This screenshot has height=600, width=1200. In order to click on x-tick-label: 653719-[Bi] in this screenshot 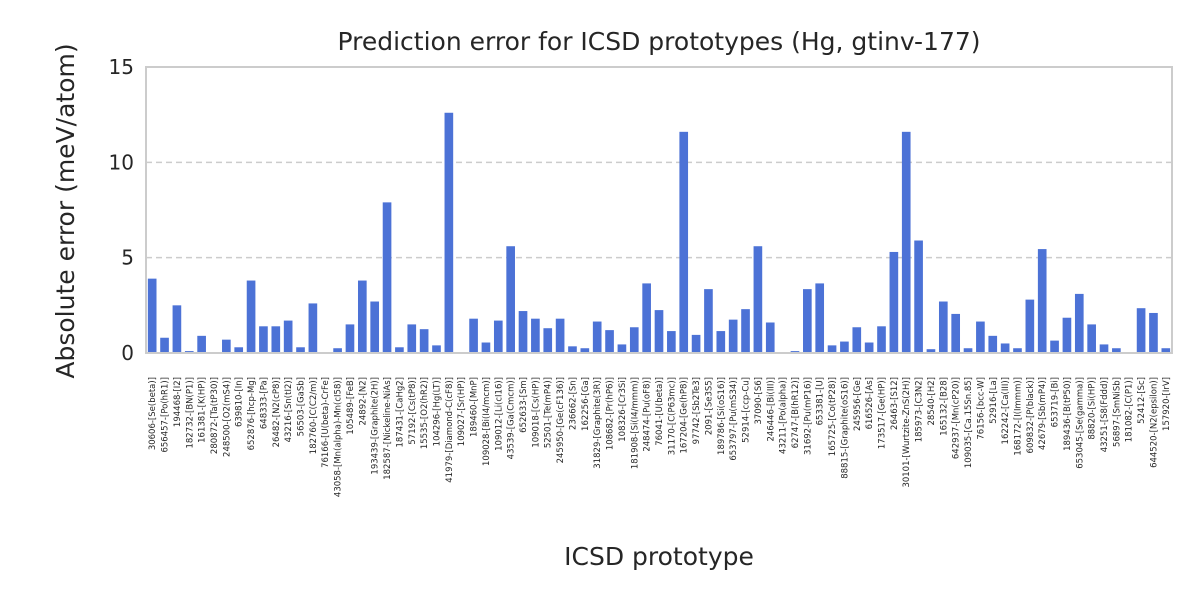, I will do `click(1056, 402)`.